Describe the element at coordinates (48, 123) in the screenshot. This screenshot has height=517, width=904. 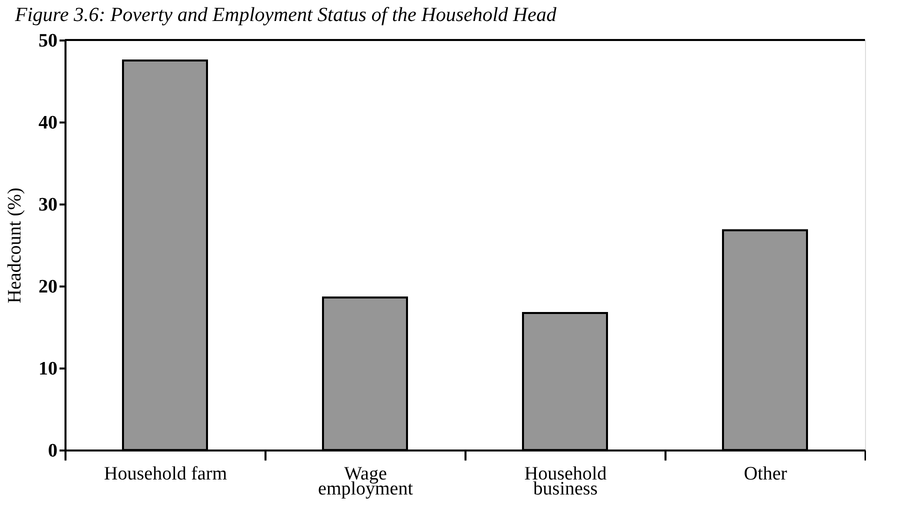
I see `y-tick-label: 40` at that location.